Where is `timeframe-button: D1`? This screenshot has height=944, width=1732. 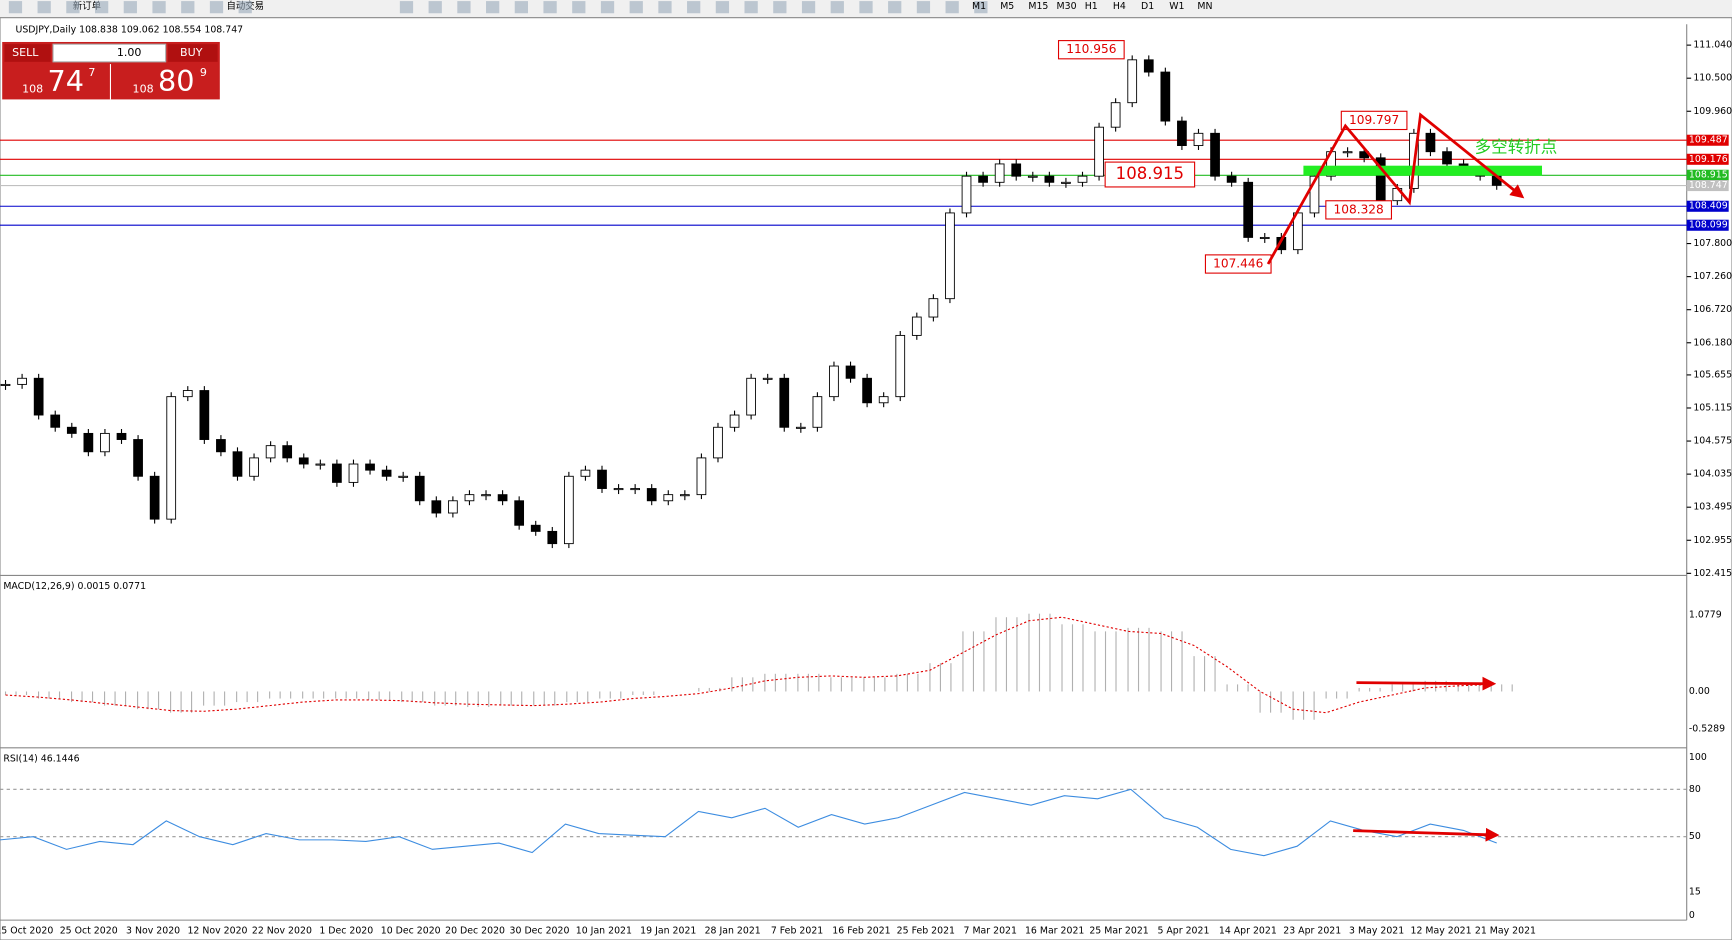
timeframe-button: D1 is located at coordinates (1147, 6).